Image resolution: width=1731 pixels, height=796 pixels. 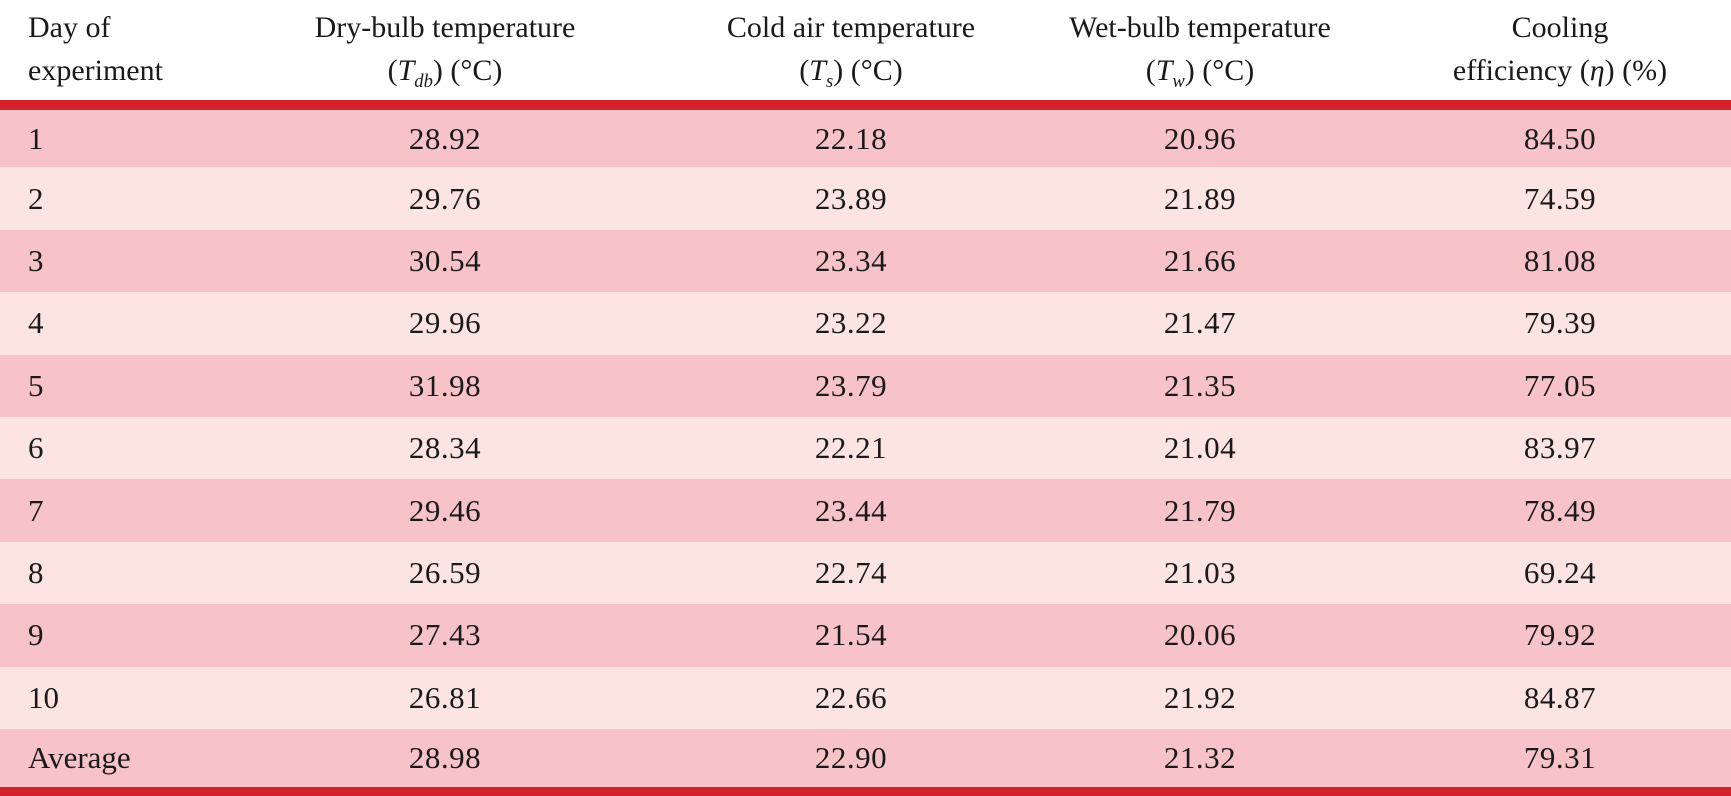 I want to click on cell-efficiency: 74.59, so click(x=1560, y=198).